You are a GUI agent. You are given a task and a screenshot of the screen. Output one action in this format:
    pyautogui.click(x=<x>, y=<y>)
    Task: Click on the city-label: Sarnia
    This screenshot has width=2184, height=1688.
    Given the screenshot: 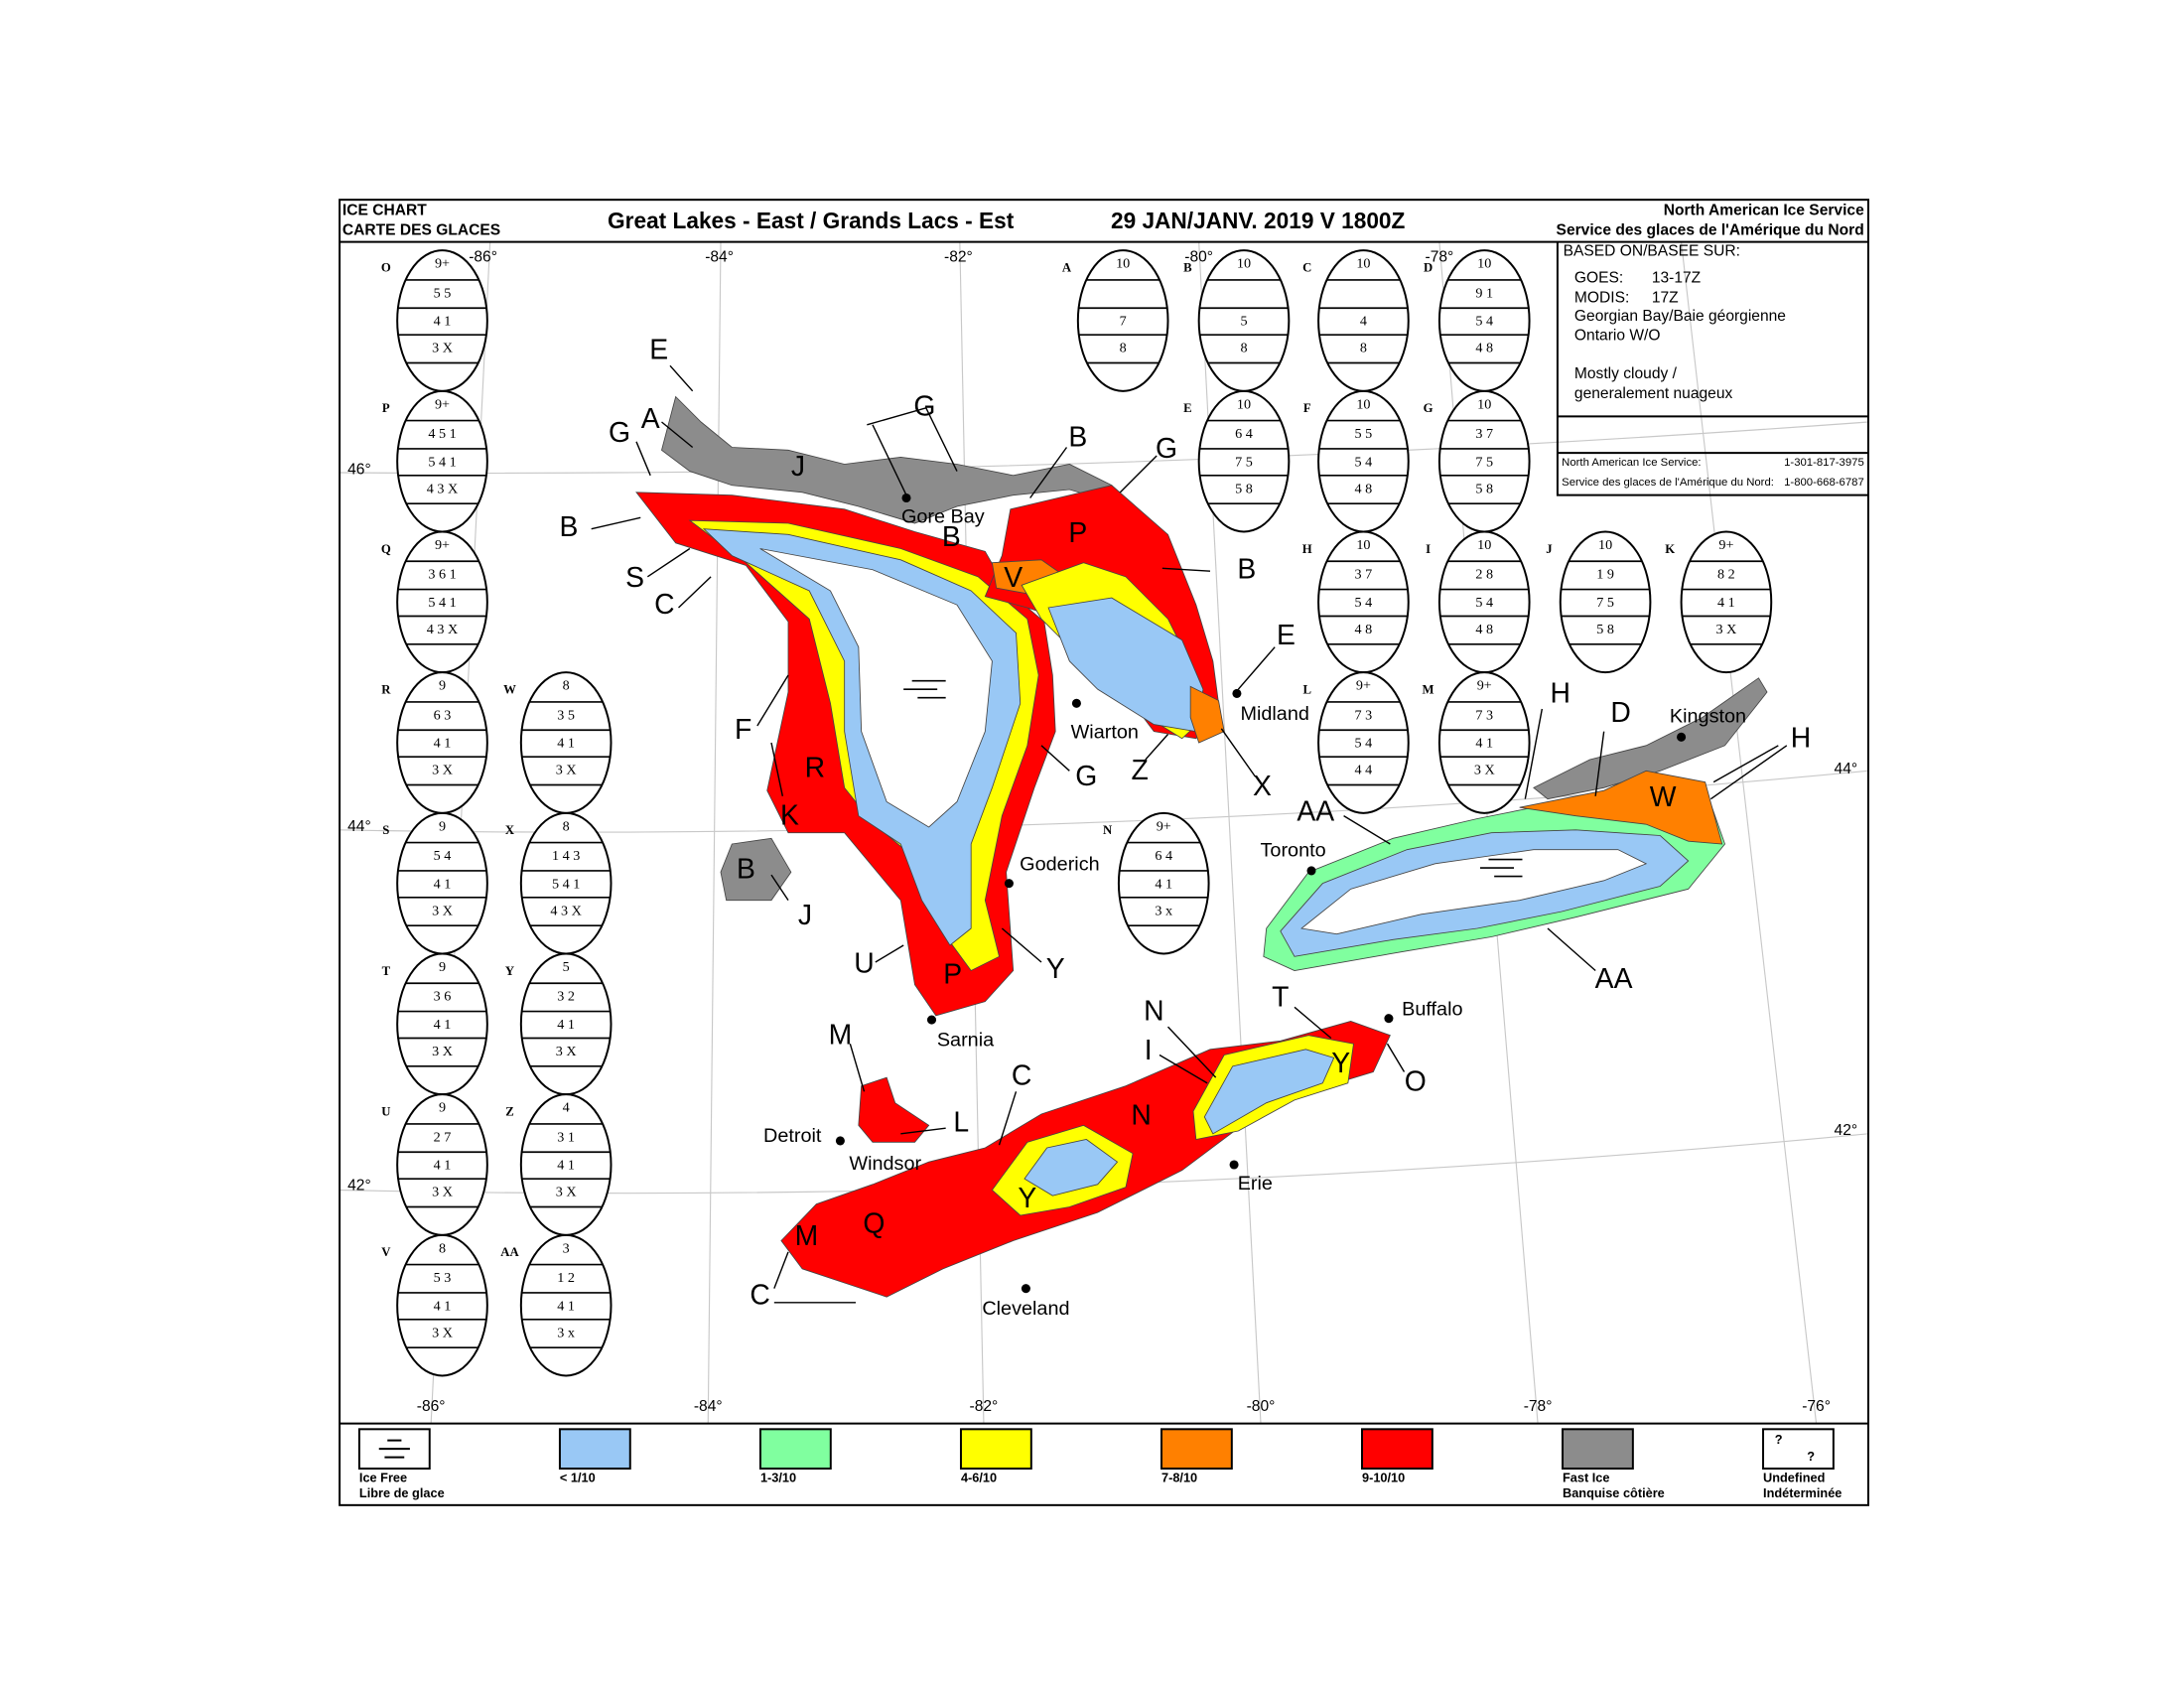 What is the action you would take?
    pyautogui.click(x=966, y=1041)
    